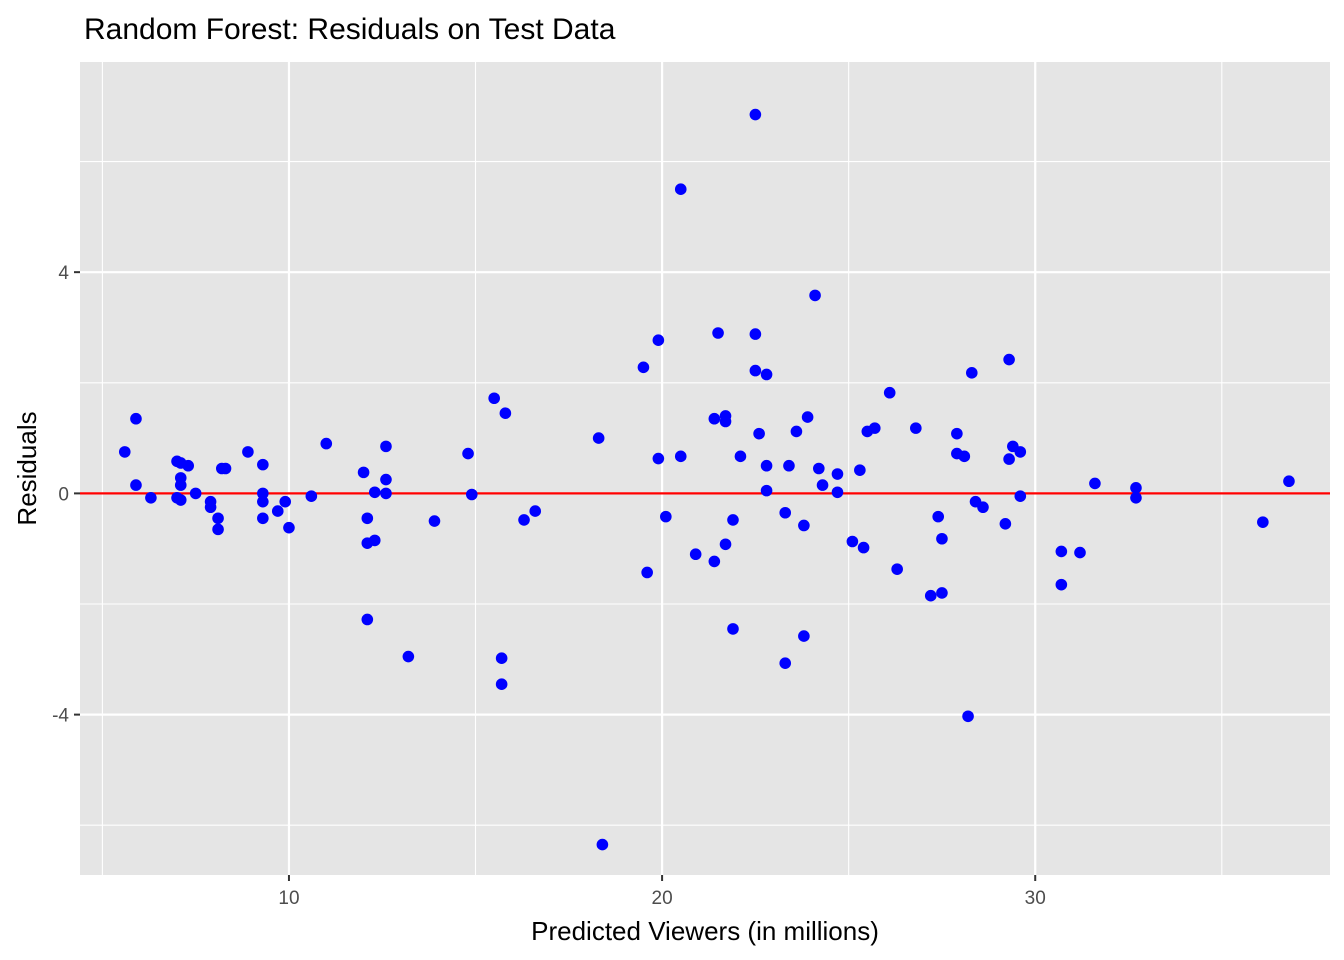 This screenshot has height=960, width=1344. I want to click on y-axis-title: Residuals, so click(27, 468).